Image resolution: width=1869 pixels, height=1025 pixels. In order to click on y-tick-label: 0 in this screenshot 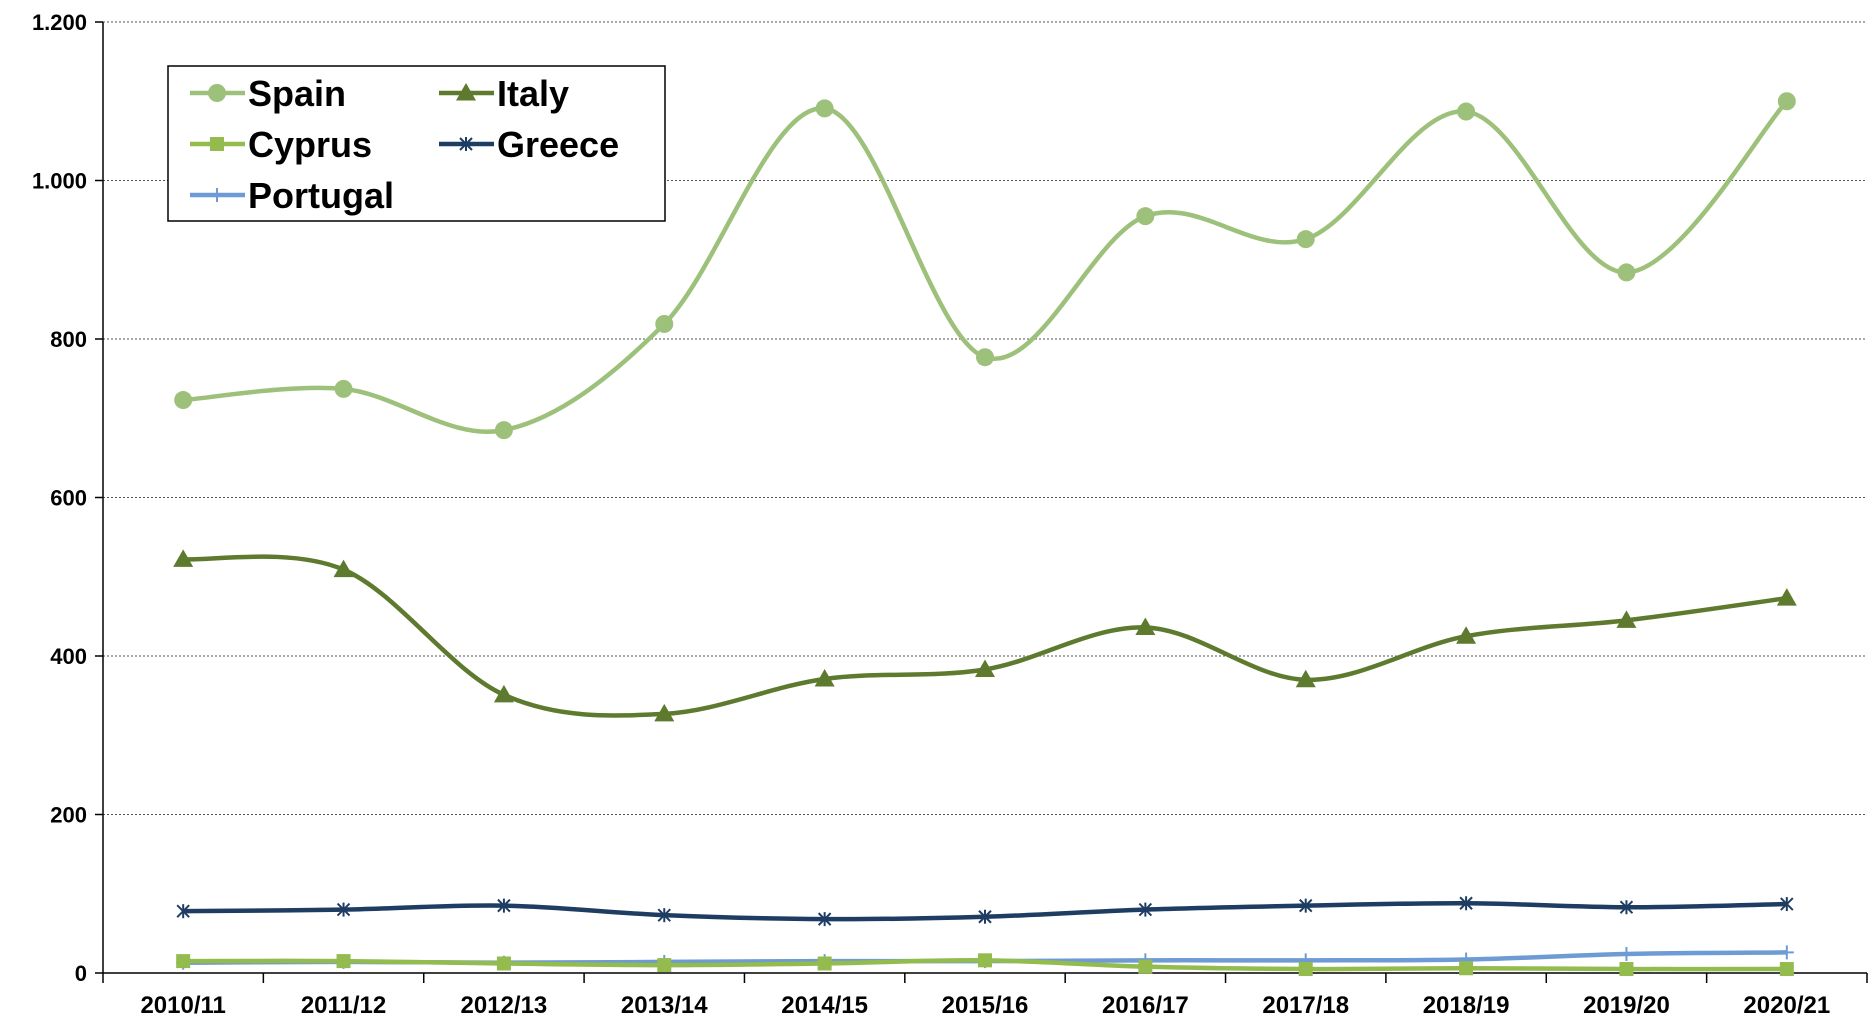, I will do `click(81, 973)`.